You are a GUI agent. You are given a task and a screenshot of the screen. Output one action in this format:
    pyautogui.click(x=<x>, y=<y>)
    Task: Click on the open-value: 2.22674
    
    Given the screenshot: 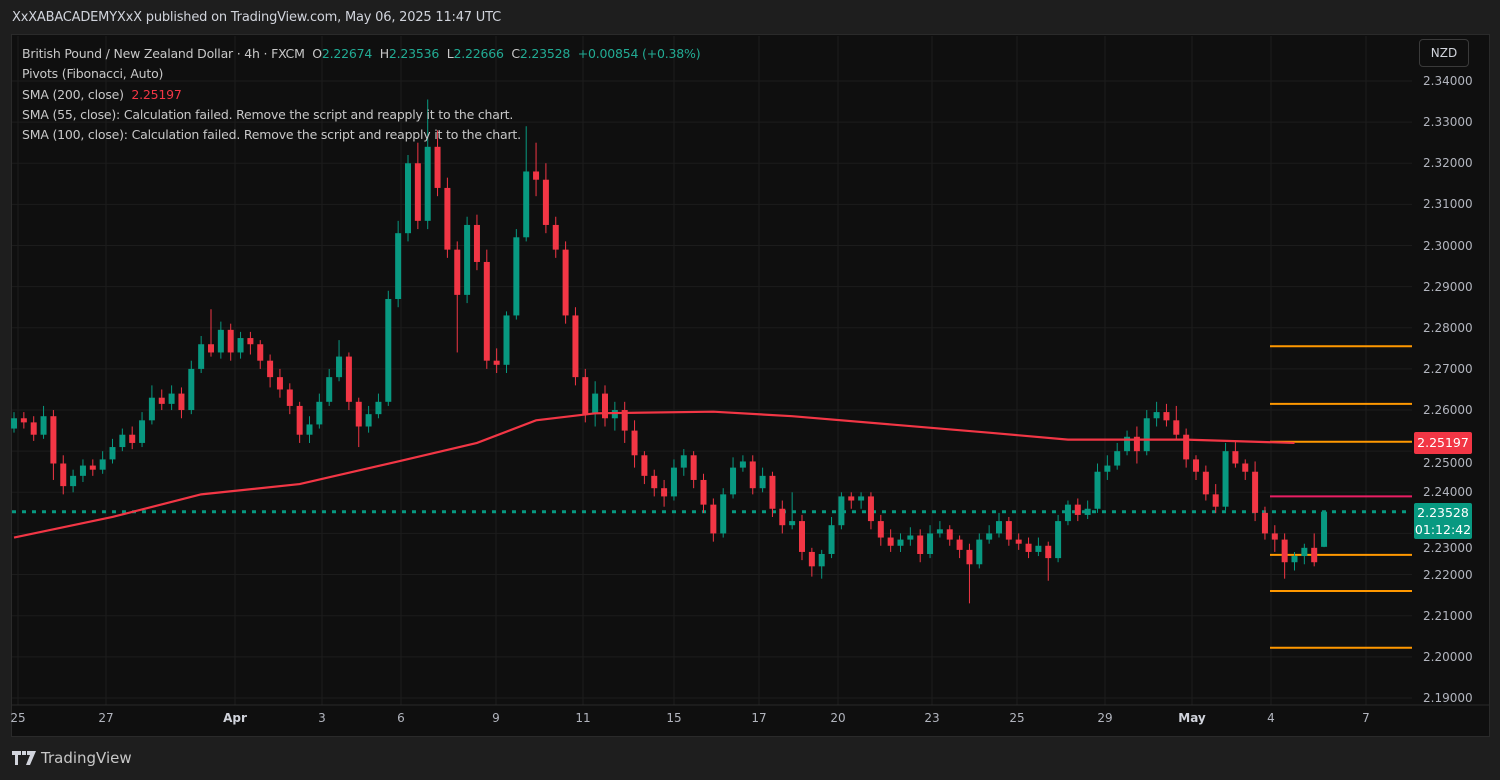 What is the action you would take?
    pyautogui.click(x=347, y=53)
    